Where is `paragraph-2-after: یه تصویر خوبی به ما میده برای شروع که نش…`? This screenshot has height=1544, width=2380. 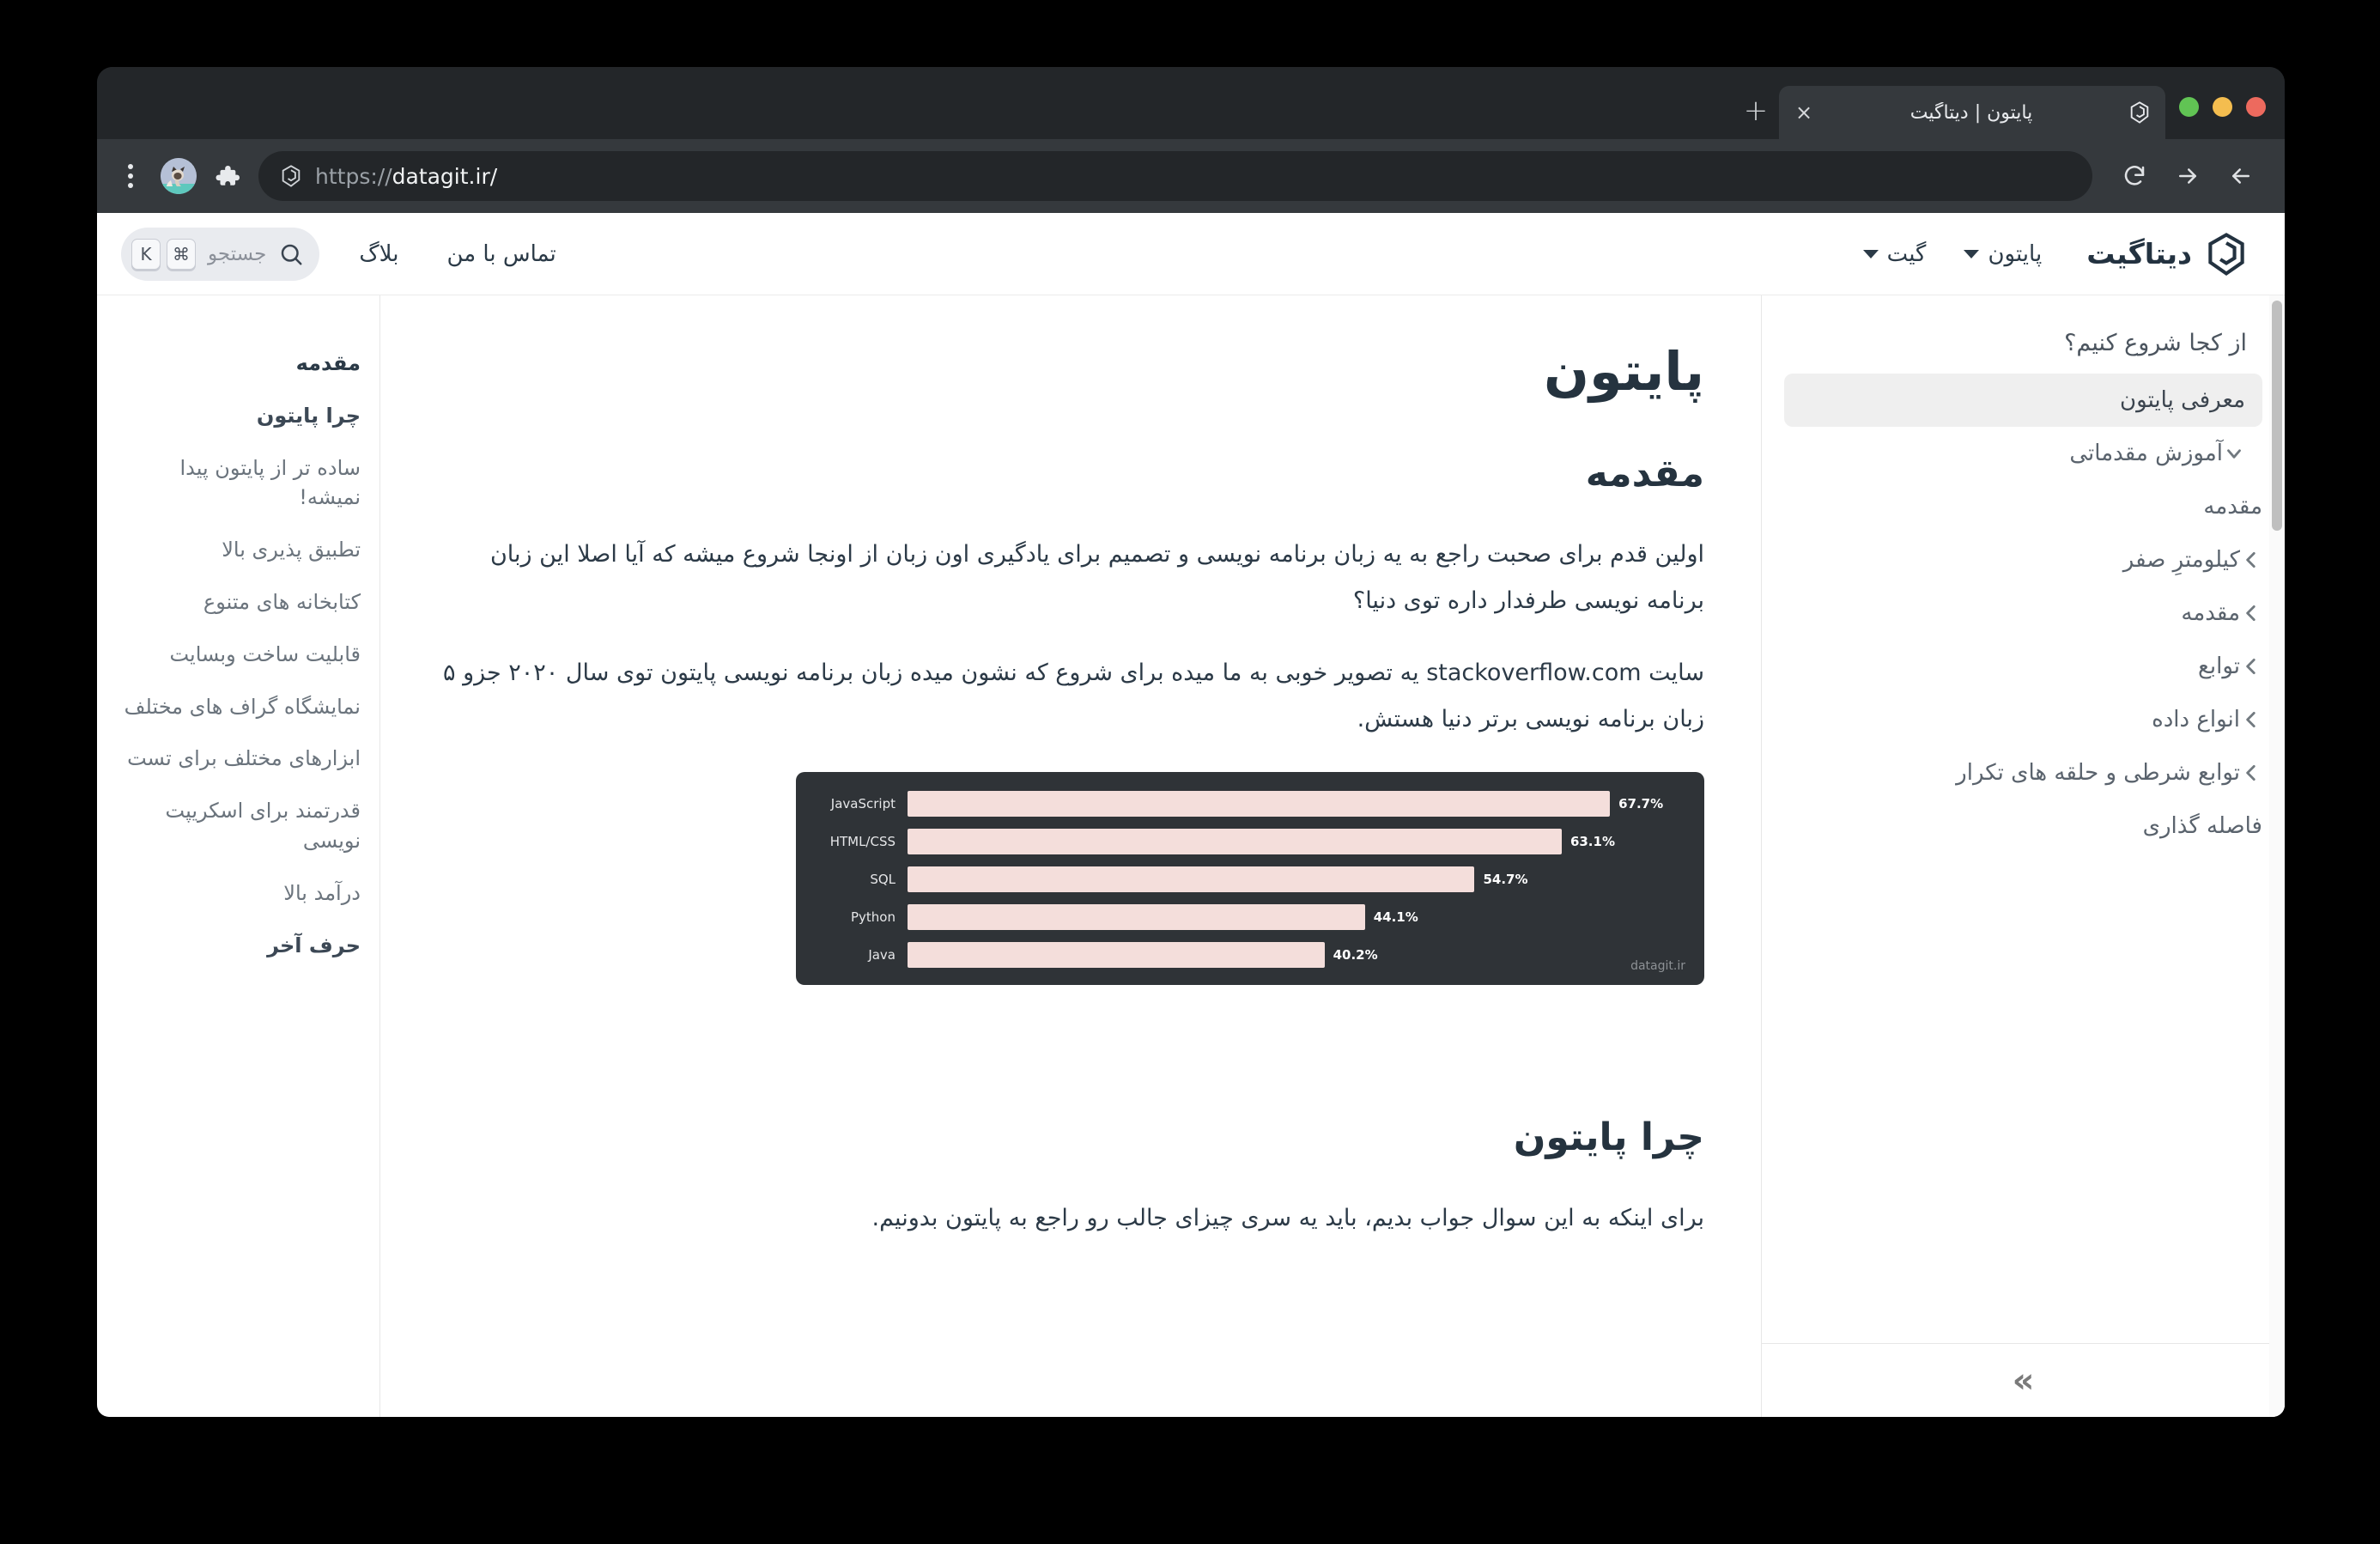 paragraph-2-after: یه تصویر خوبی به ما میده برای شروع که نش… is located at coordinates (1073, 696).